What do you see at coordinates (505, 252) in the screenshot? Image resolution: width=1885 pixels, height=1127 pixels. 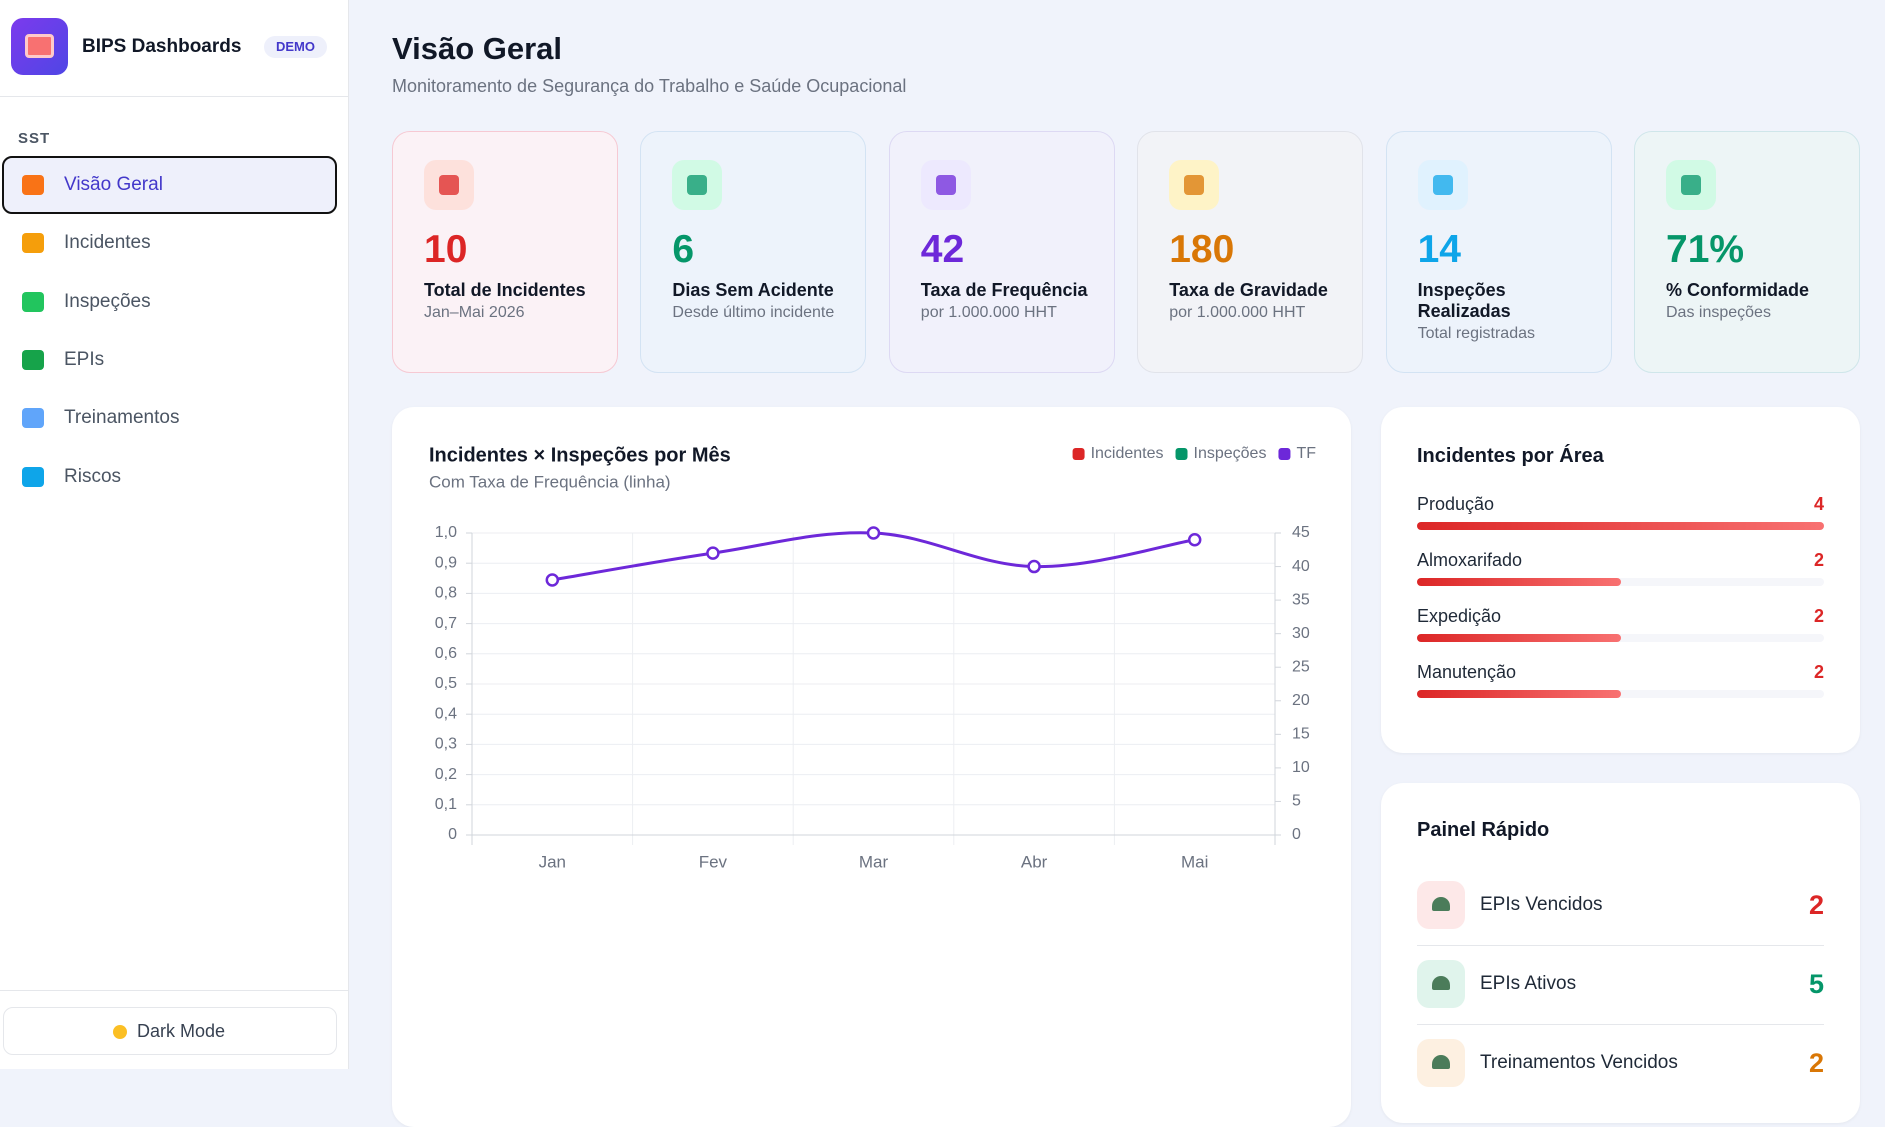 I see `kpi-card: 10 Total de Incidentes Jan–Mai 2026` at bounding box center [505, 252].